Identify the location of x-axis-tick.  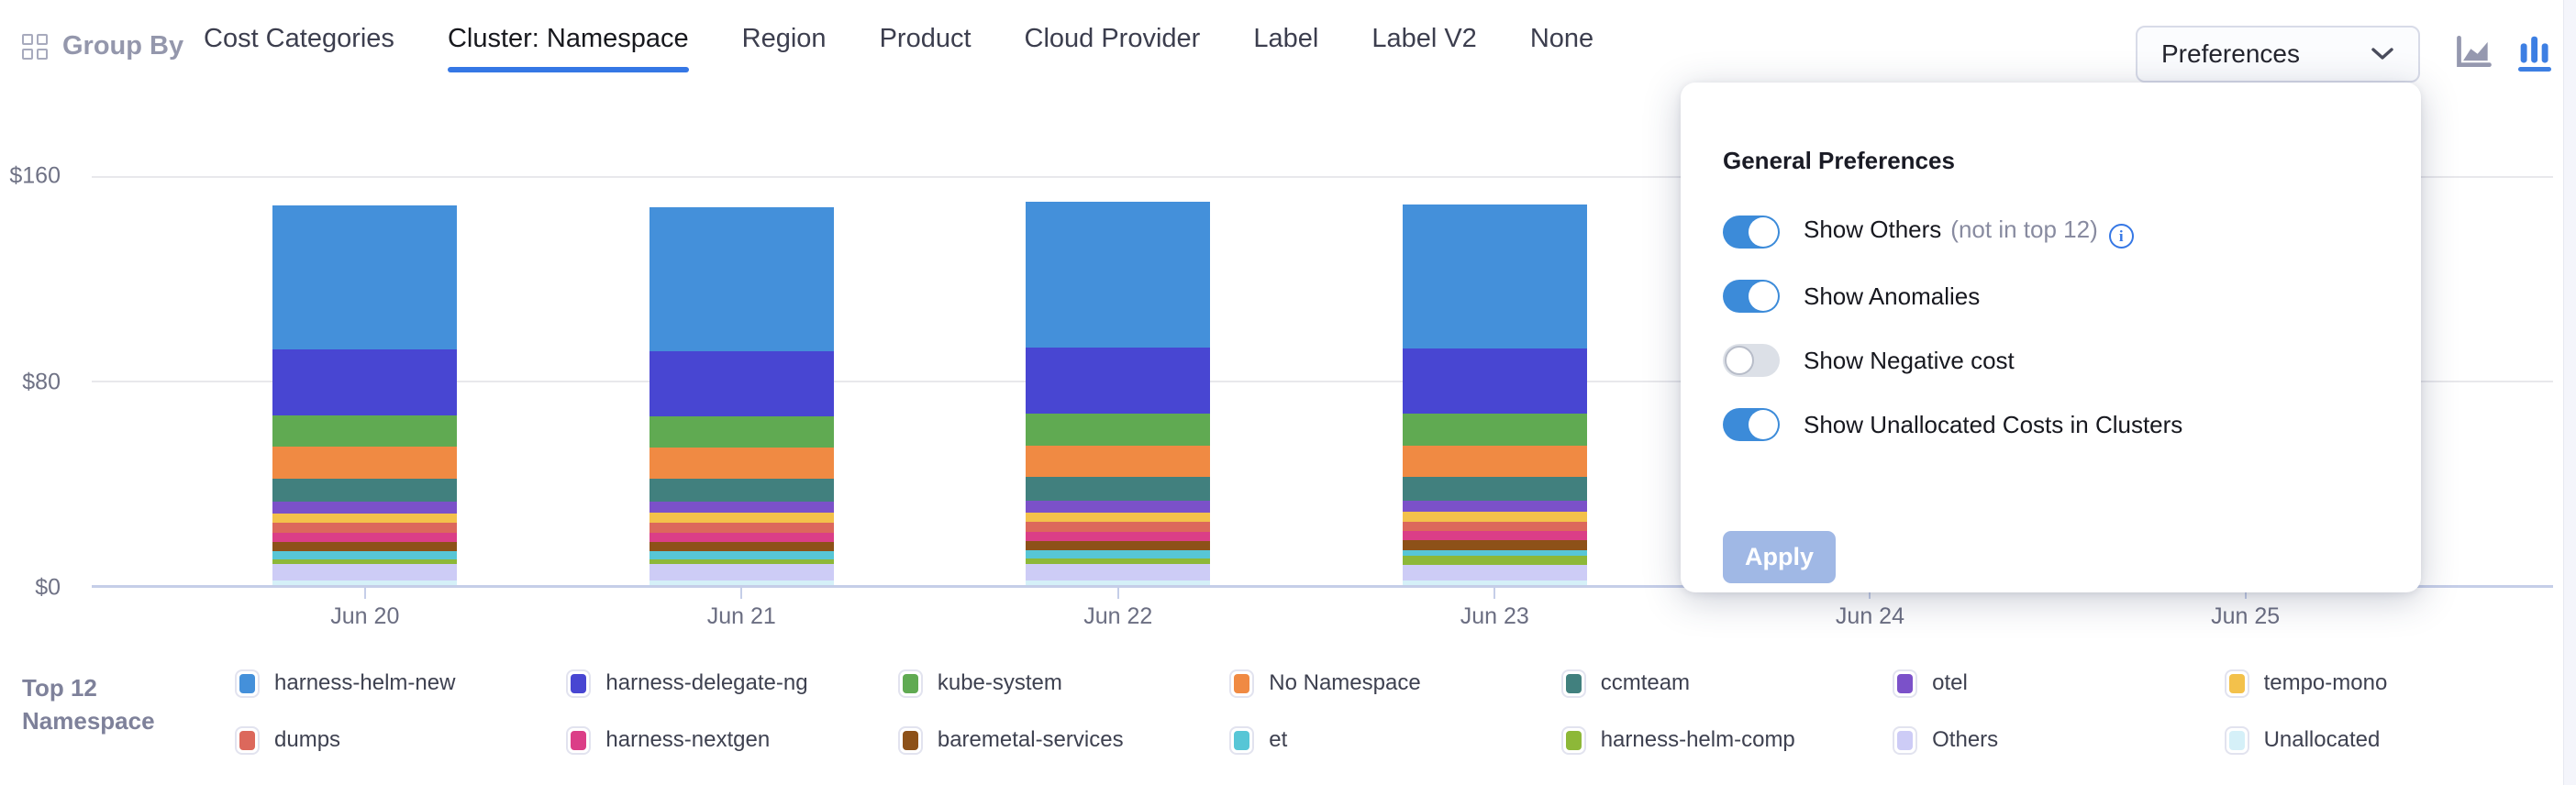
(1117, 593).